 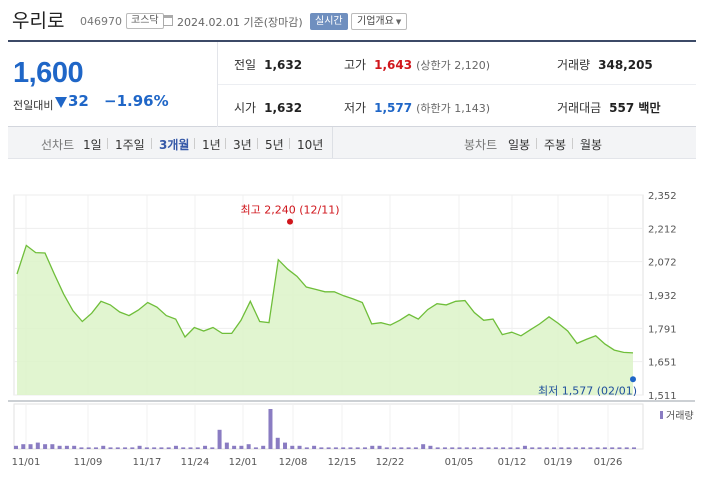 I want to click on stat-label: 전일, so click(x=245, y=65).